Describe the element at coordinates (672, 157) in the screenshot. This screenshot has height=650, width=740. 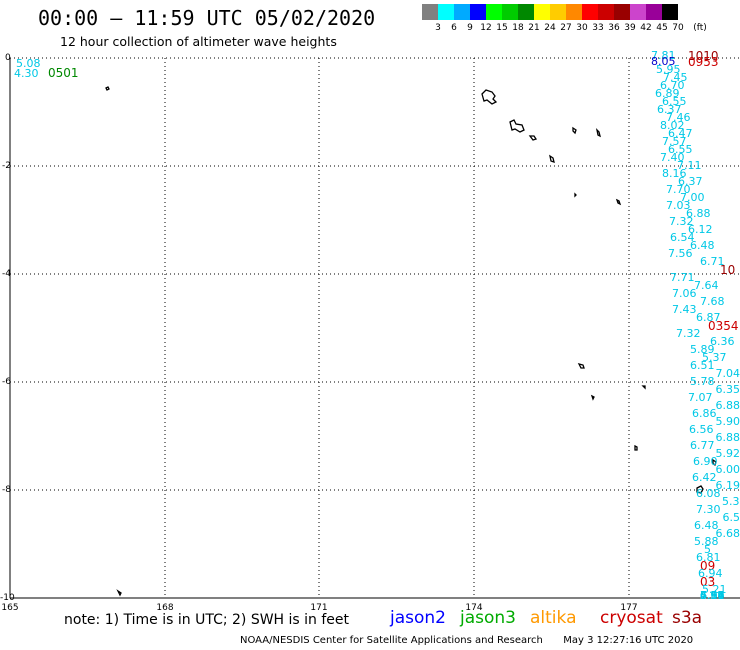
I see `wave-height-label: 7.40` at that location.